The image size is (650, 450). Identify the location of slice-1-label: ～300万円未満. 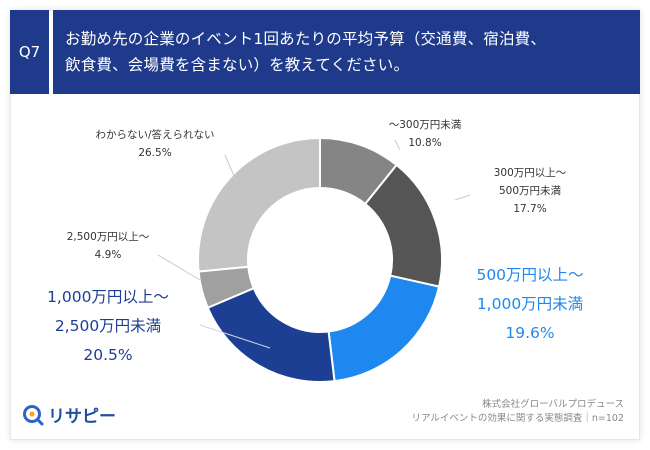
(425, 125).